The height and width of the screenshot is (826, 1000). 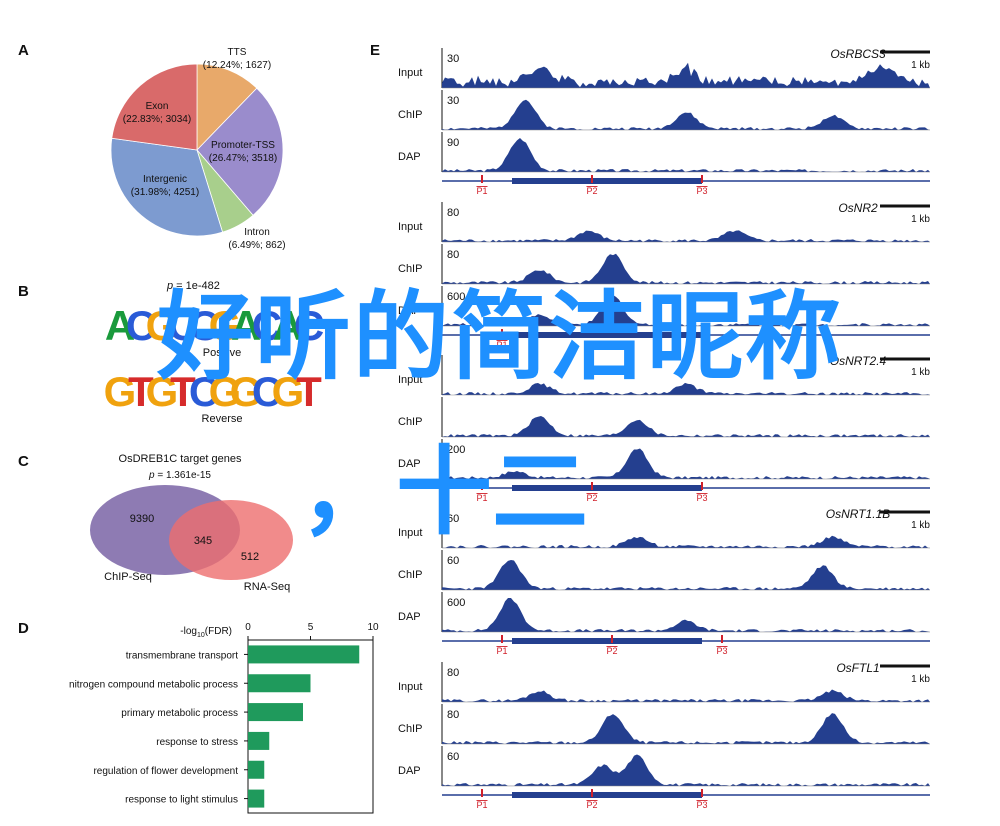 I want to click on venn-right-label: RNA-Seq, so click(x=267, y=587).